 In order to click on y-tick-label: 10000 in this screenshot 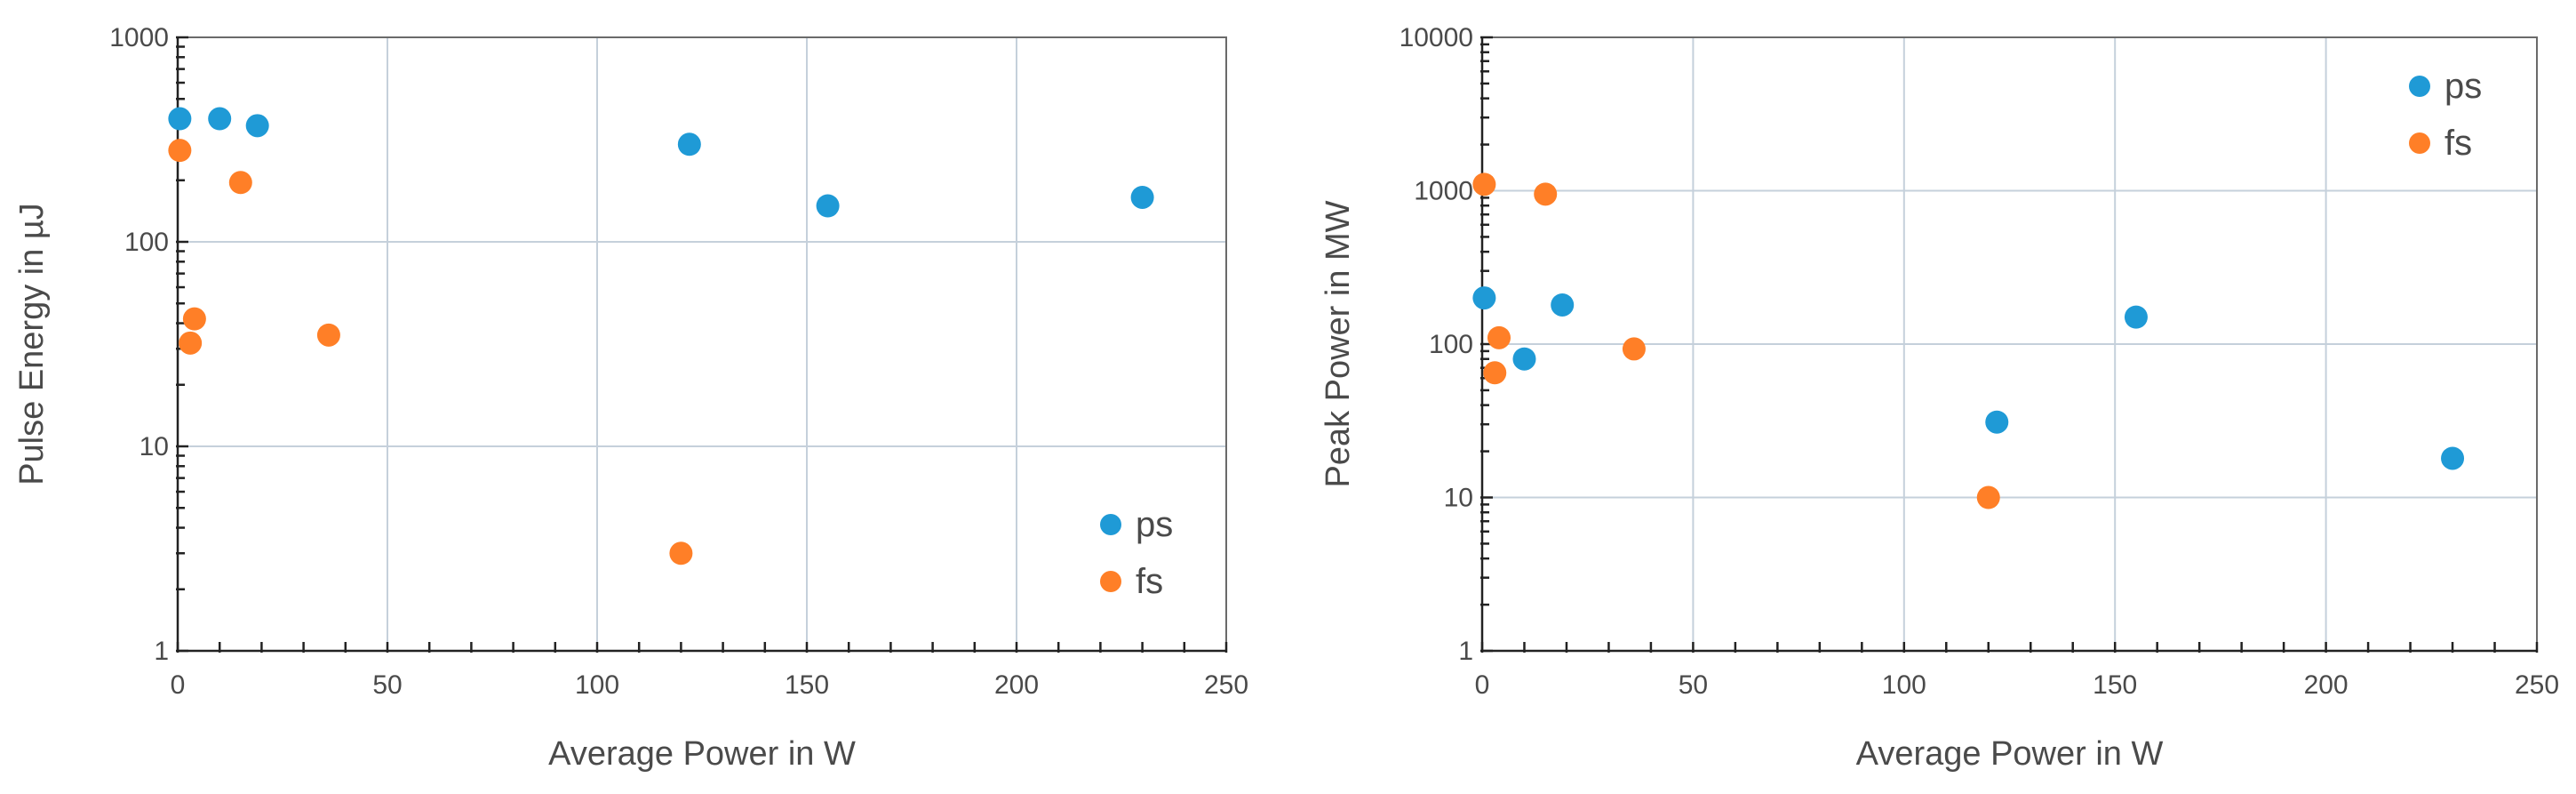, I will do `click(1436, 37)`.